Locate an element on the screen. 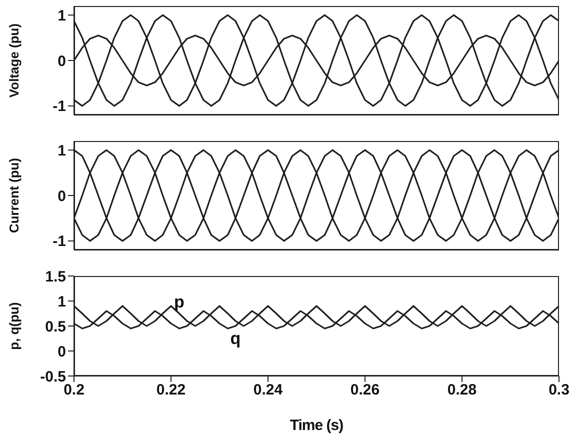  x-tick-label: 0.24 is located at coordinates (268, 390).